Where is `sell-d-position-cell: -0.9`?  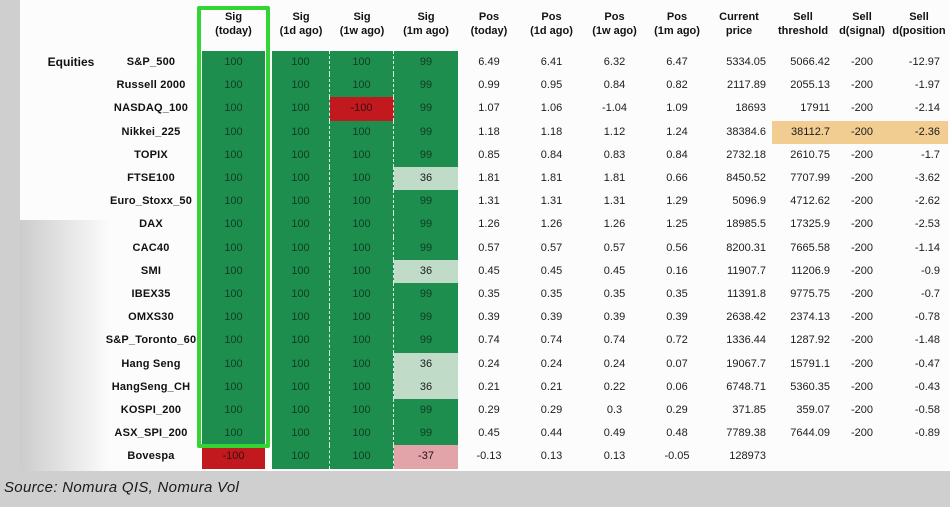
sell-d-position-cell: -0.9 is located at coordinates (930, 270).